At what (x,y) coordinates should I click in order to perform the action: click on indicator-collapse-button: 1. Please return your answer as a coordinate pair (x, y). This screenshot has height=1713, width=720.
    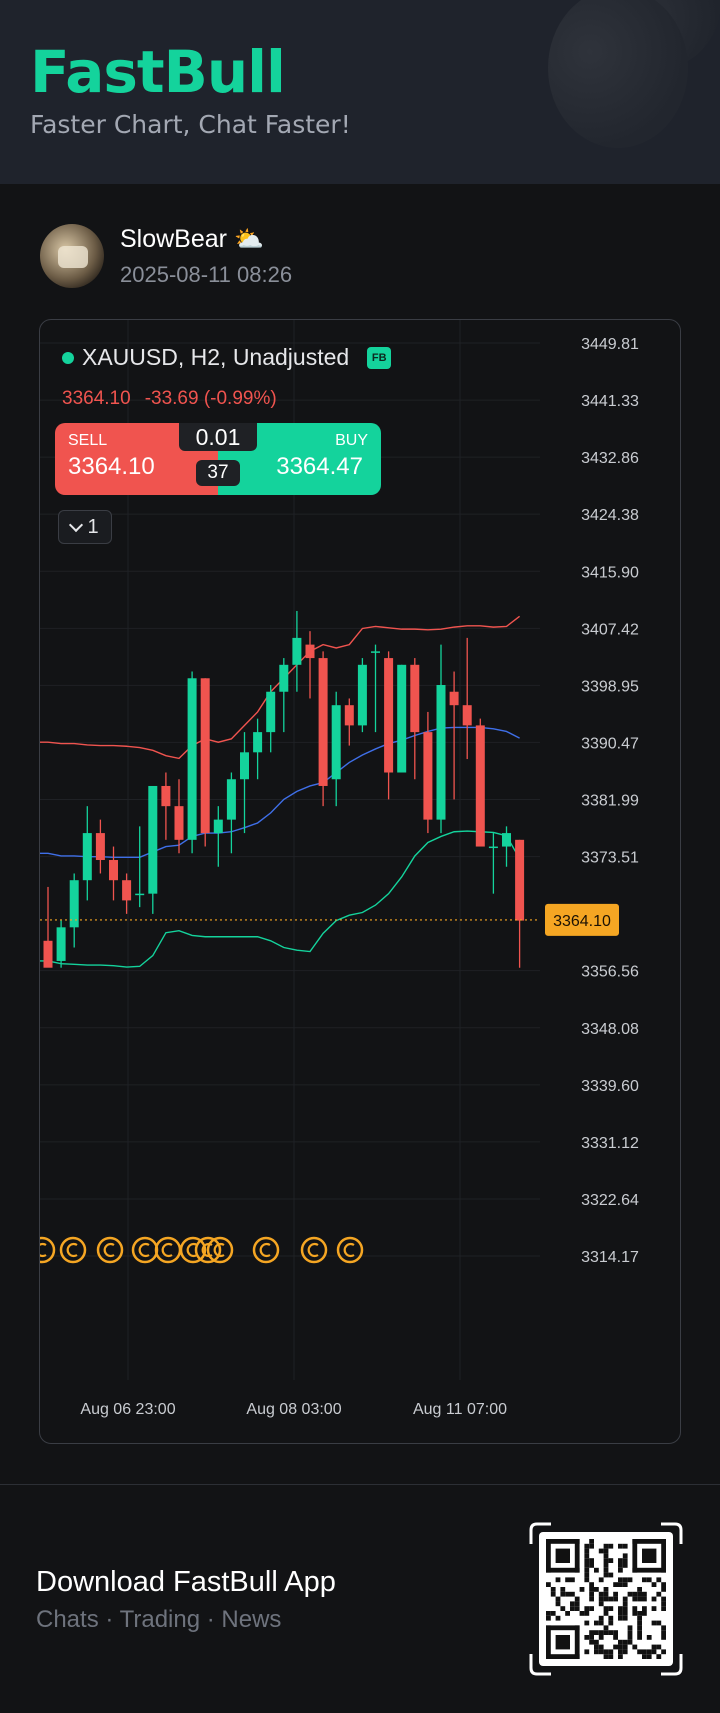
    Looking at the image, I should click on (85, 527).